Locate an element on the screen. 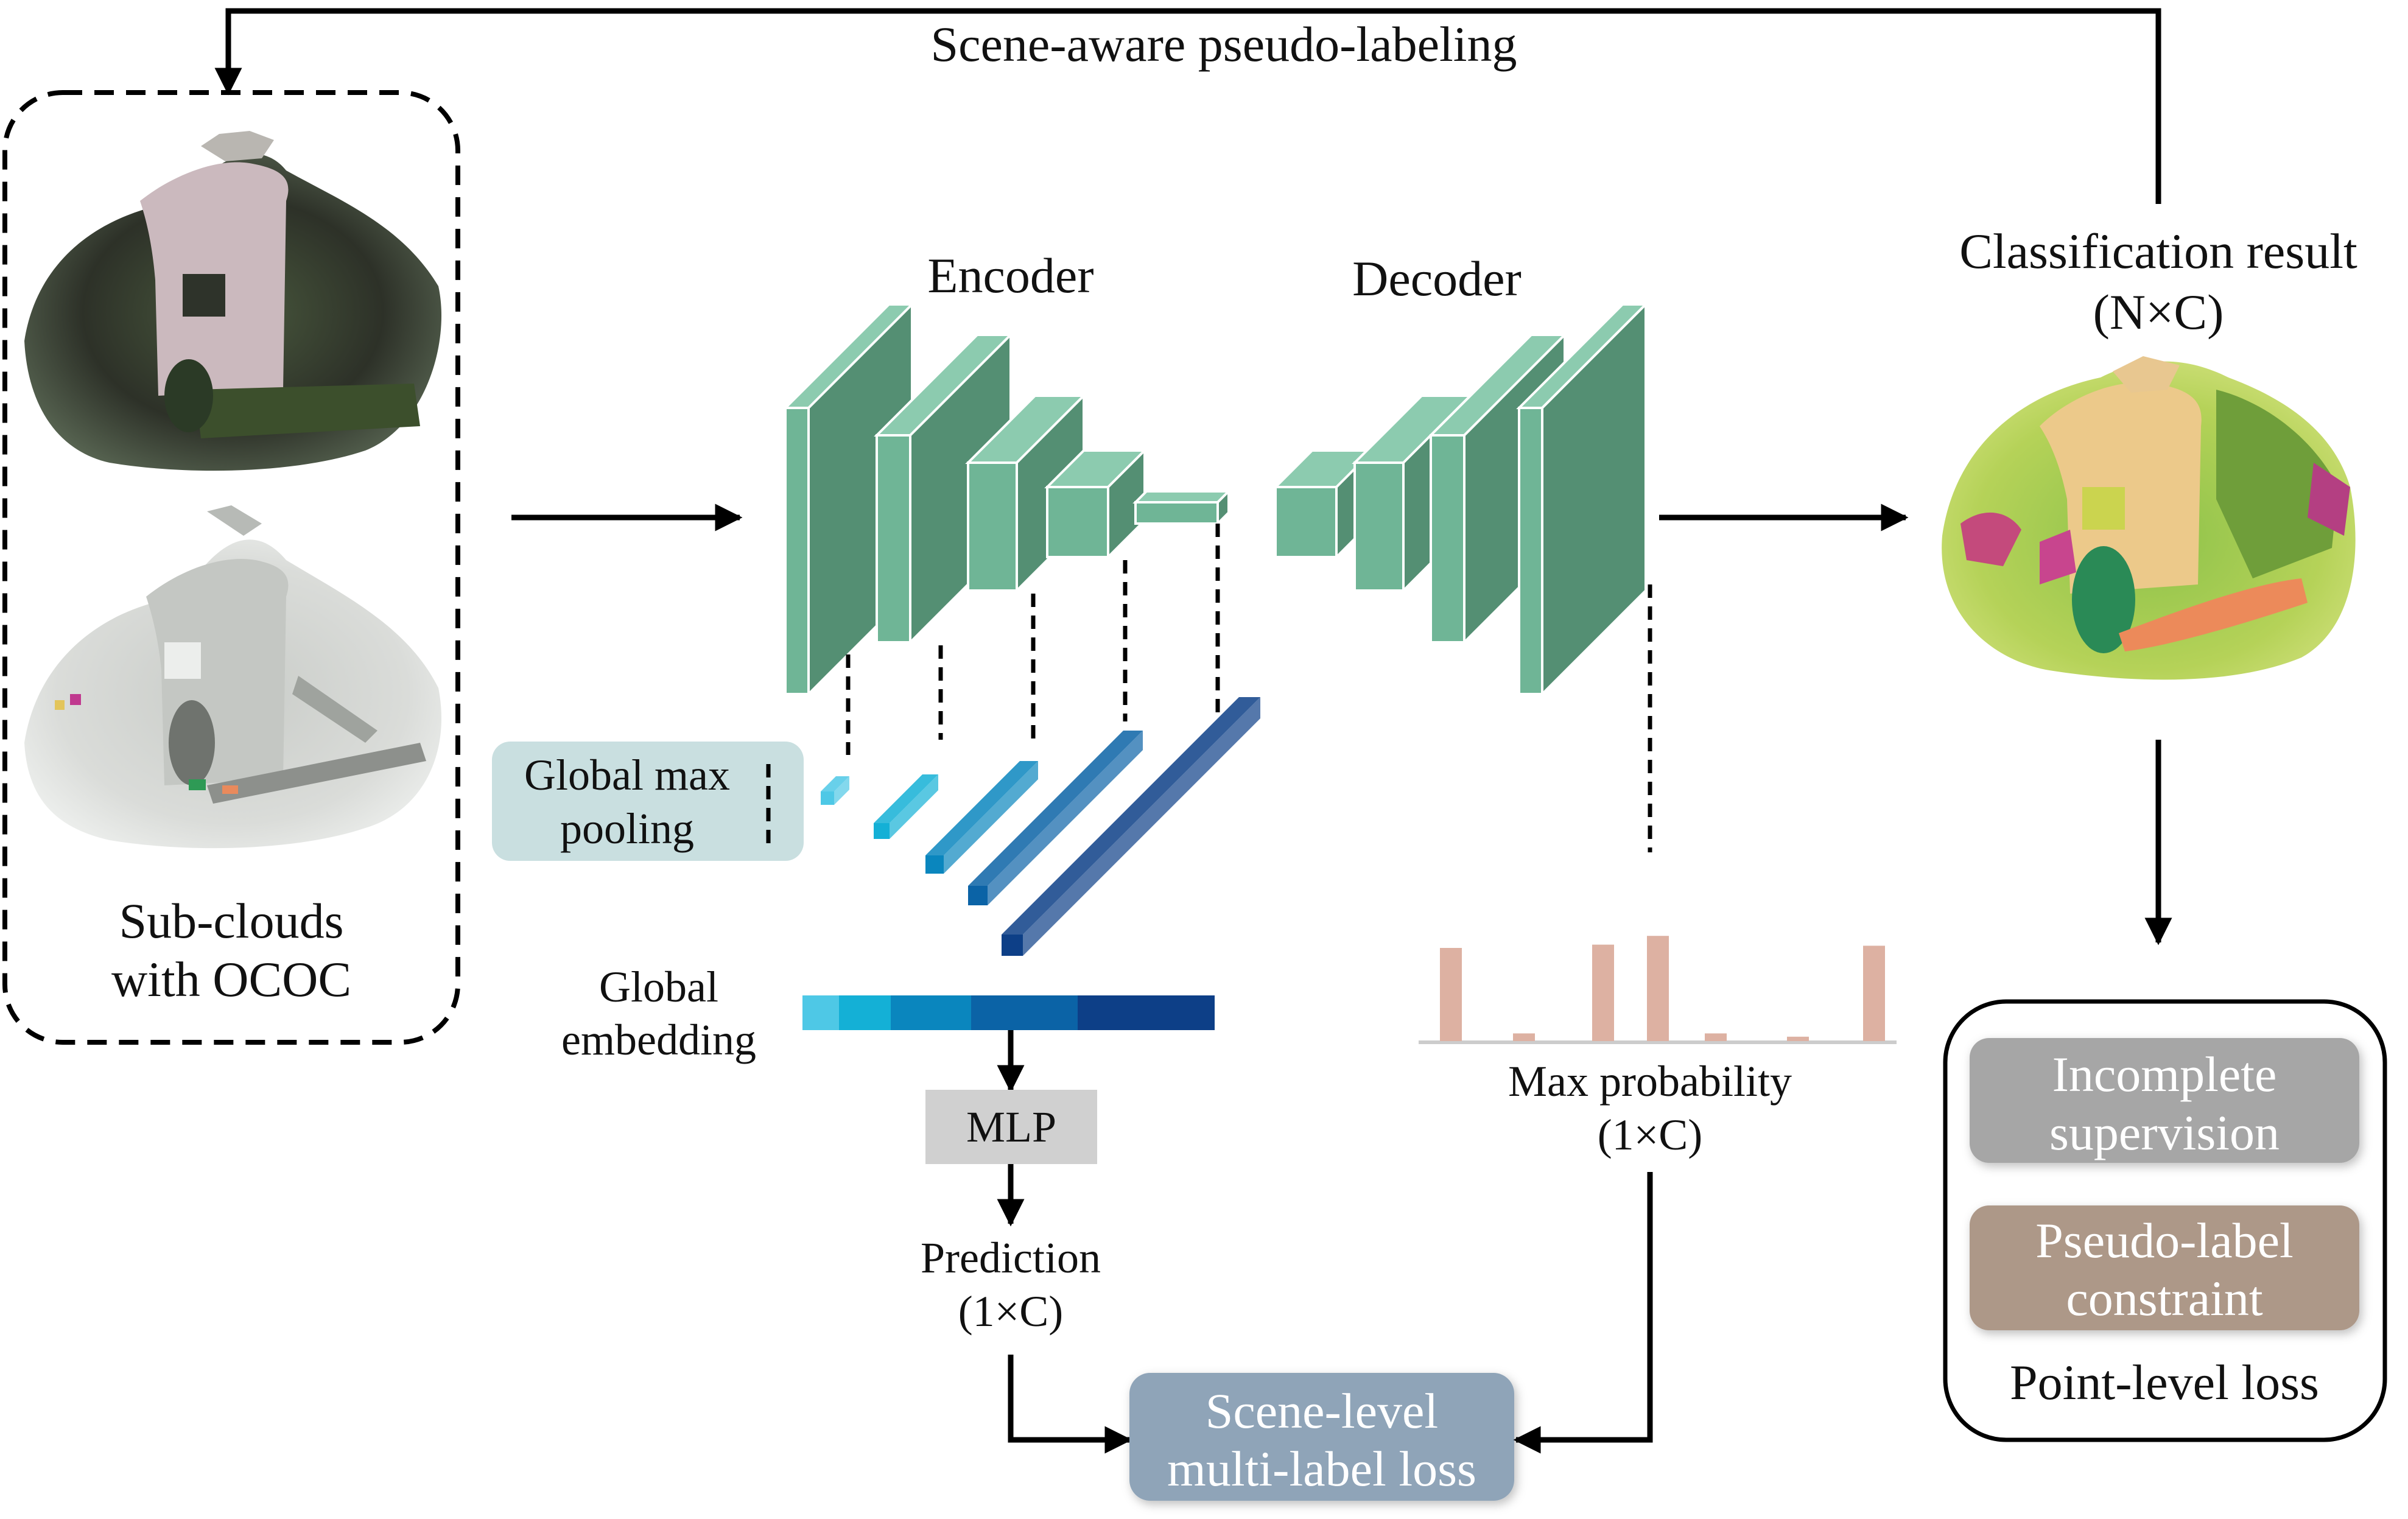 This screenshot has height=1519, width=2408. encoder-label: Encoder is located at coordinates (1010, 275).